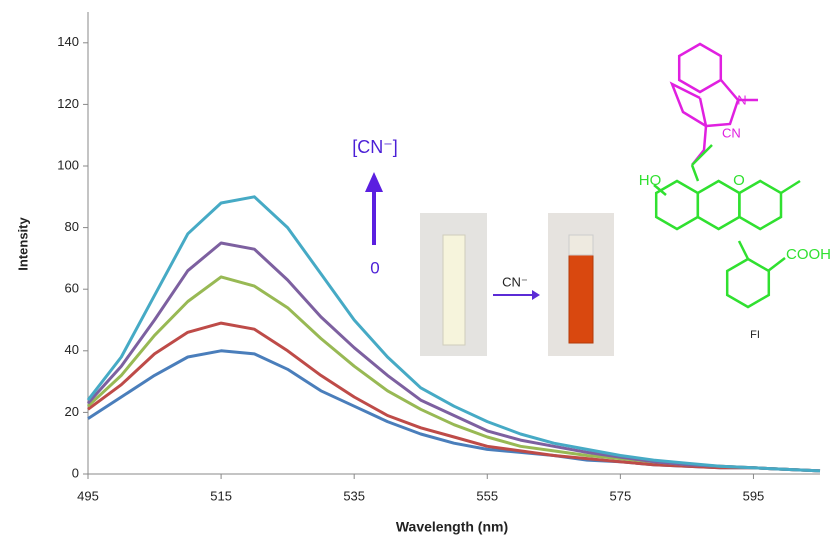 The width and height of the screenshot is (835, 539). I want to click on x-tick-label: 535, so click(354, 495).